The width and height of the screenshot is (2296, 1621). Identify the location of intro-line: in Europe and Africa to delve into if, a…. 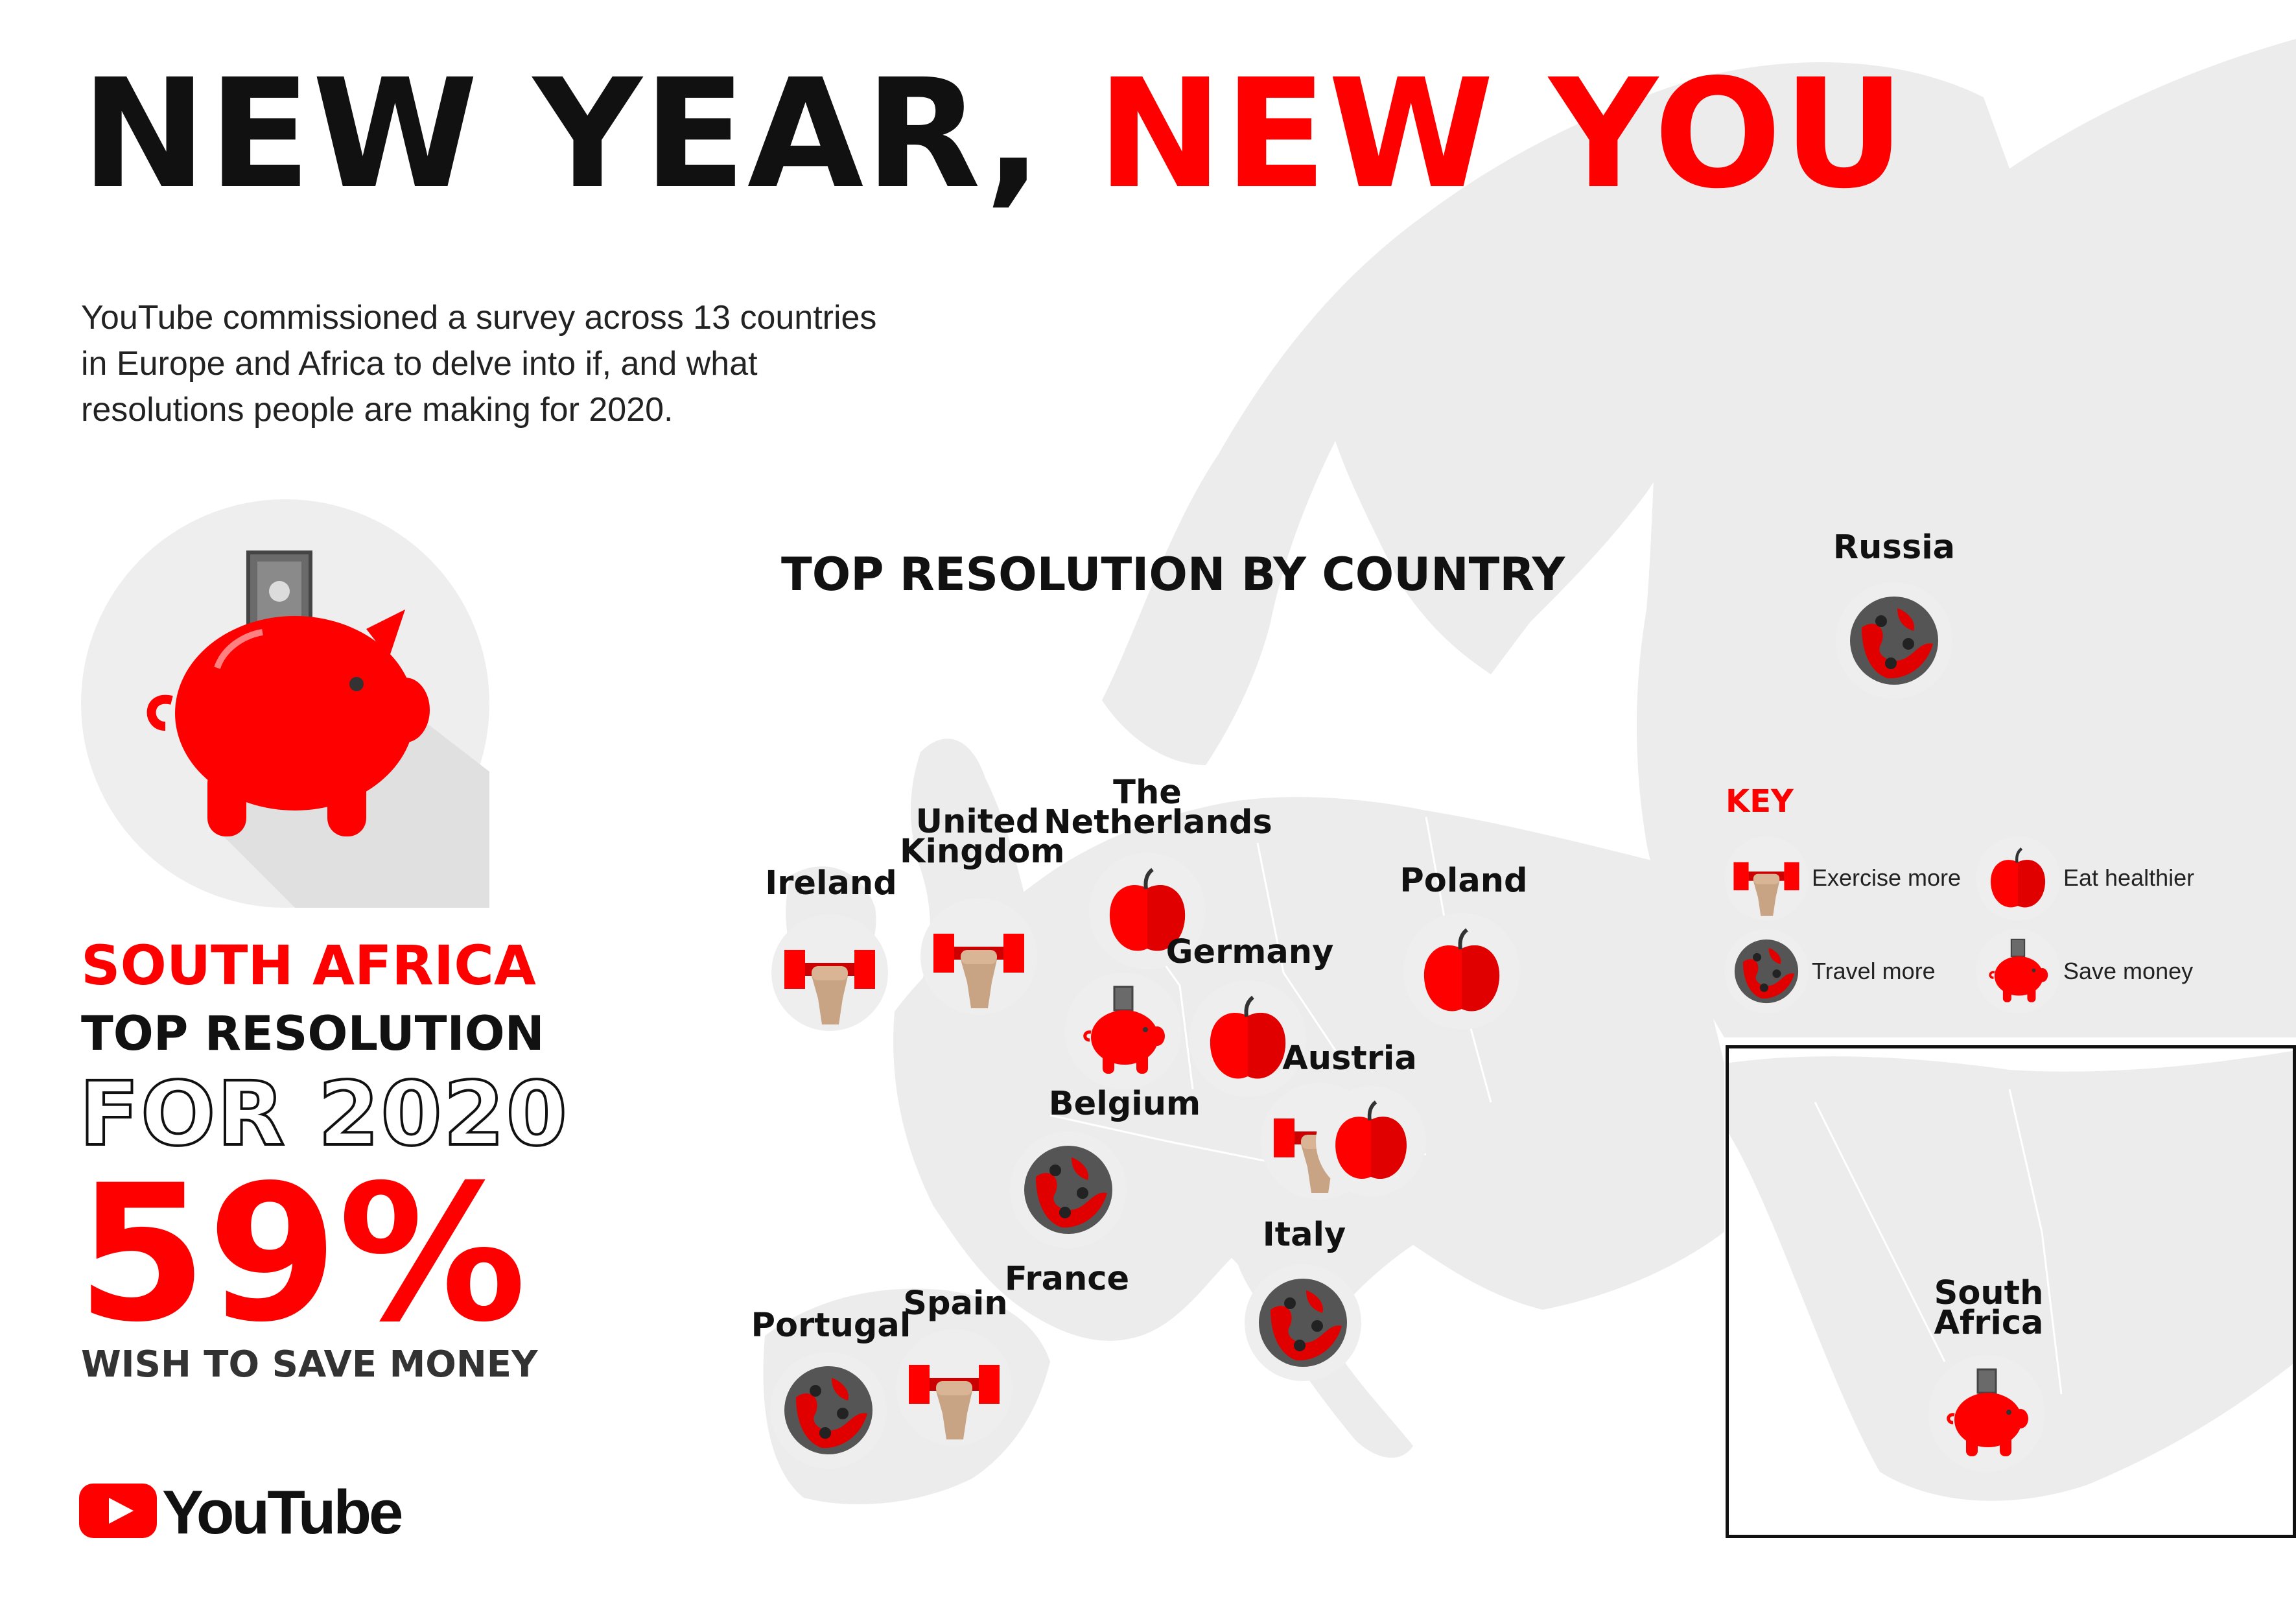
(419, 364).